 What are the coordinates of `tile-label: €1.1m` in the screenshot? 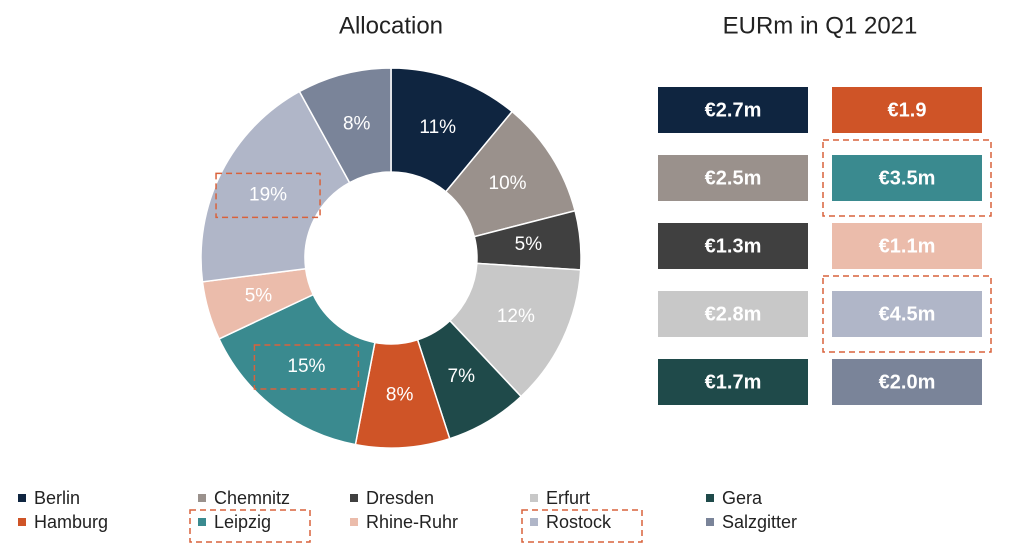 It's located at (907, 246).